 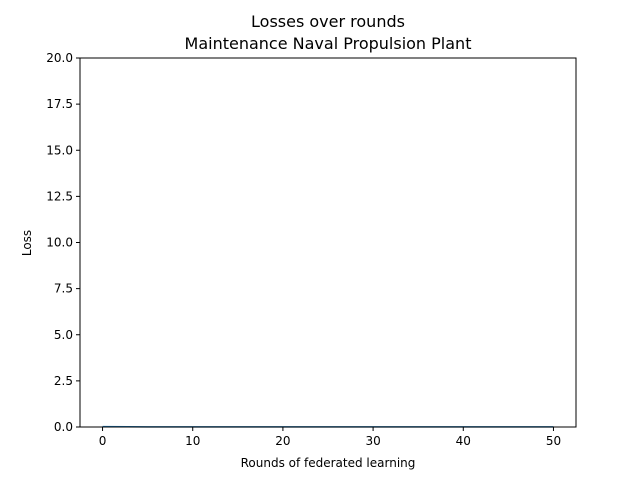 What do you see at coordinates (27, 243) in the screenshot?
I see `y-axis-label: Loss` at bounding box center [27, 243].